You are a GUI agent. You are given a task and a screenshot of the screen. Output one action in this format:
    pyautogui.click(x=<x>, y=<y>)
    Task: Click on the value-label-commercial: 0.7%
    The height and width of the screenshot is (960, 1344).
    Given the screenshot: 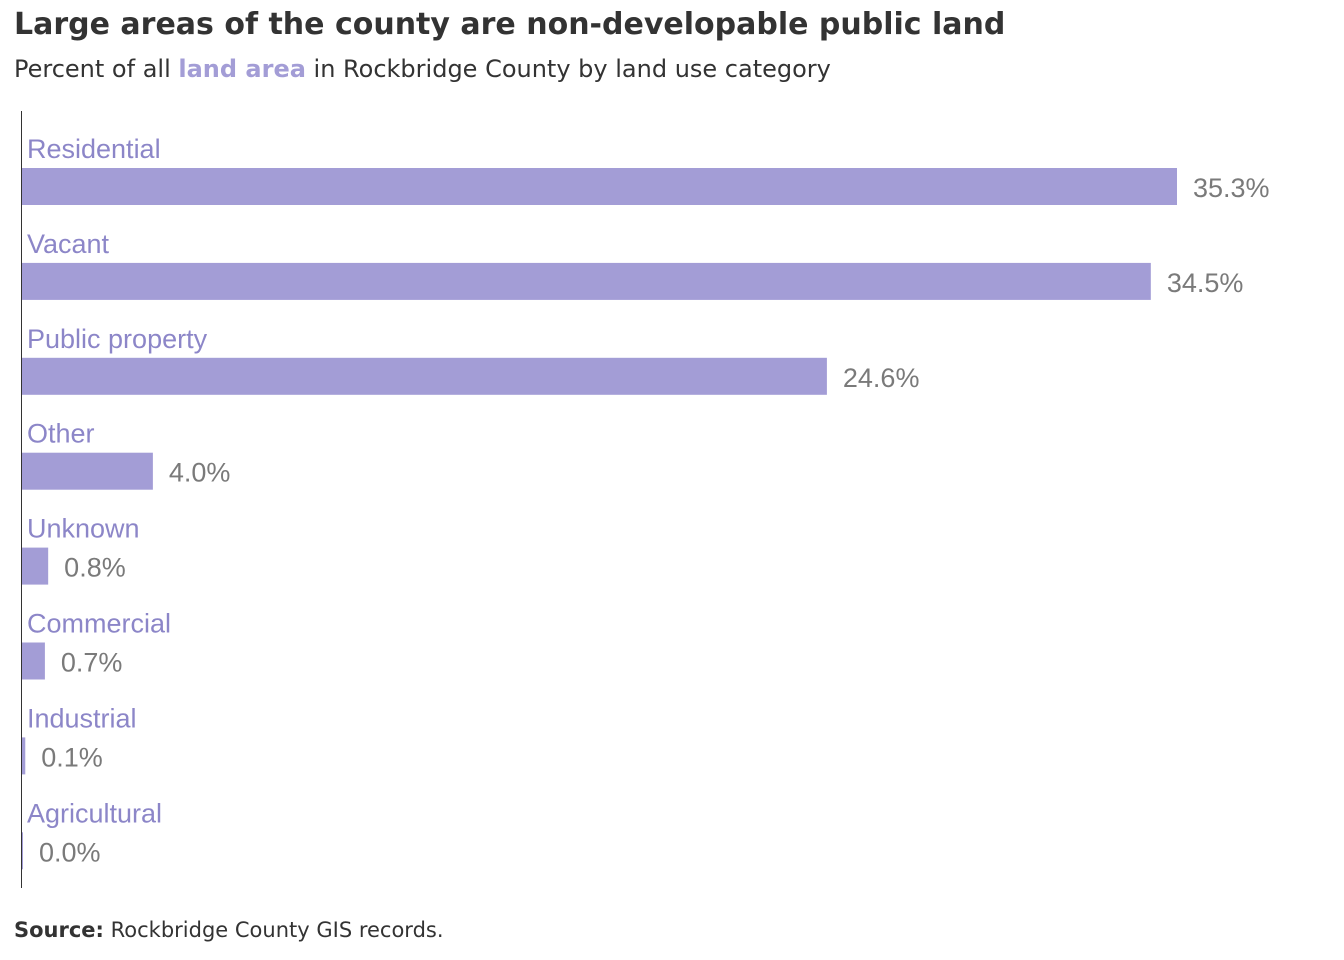 What is the action you would take?
    pyautogui.click(x=92, y=663)
    